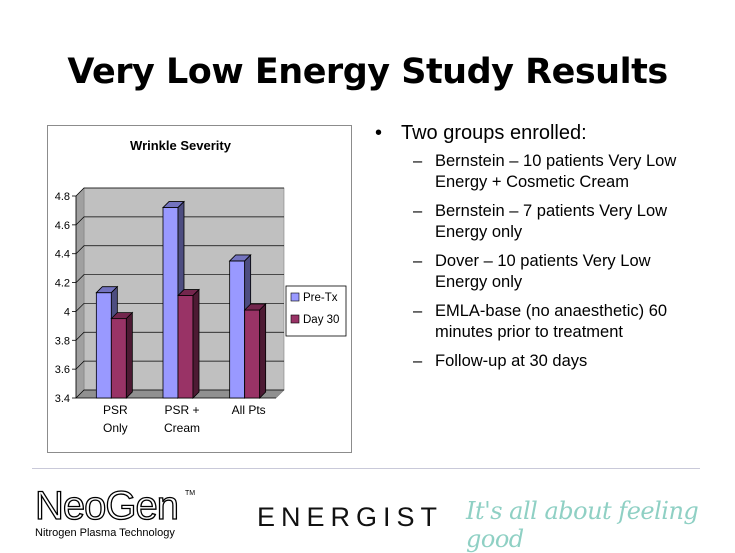 This screenshot has width=735, height=553. I want to click on bullet-head: • Two groups enrolled:, so click(547, 133).